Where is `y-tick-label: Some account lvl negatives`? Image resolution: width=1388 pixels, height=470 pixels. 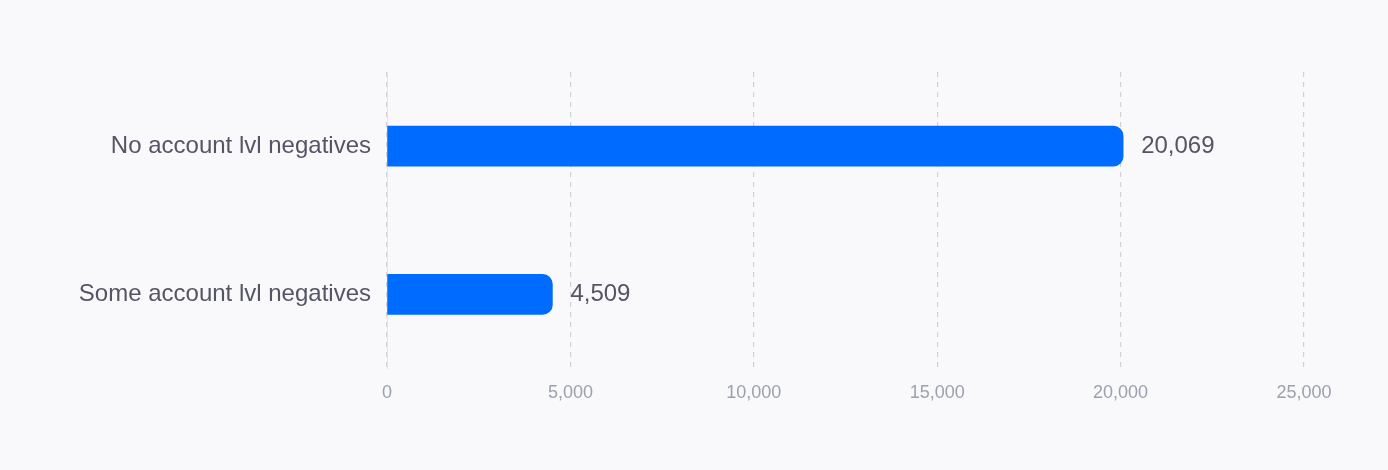
y-tick-label: Some account lvl negatives is located at coordinates (224, 292).